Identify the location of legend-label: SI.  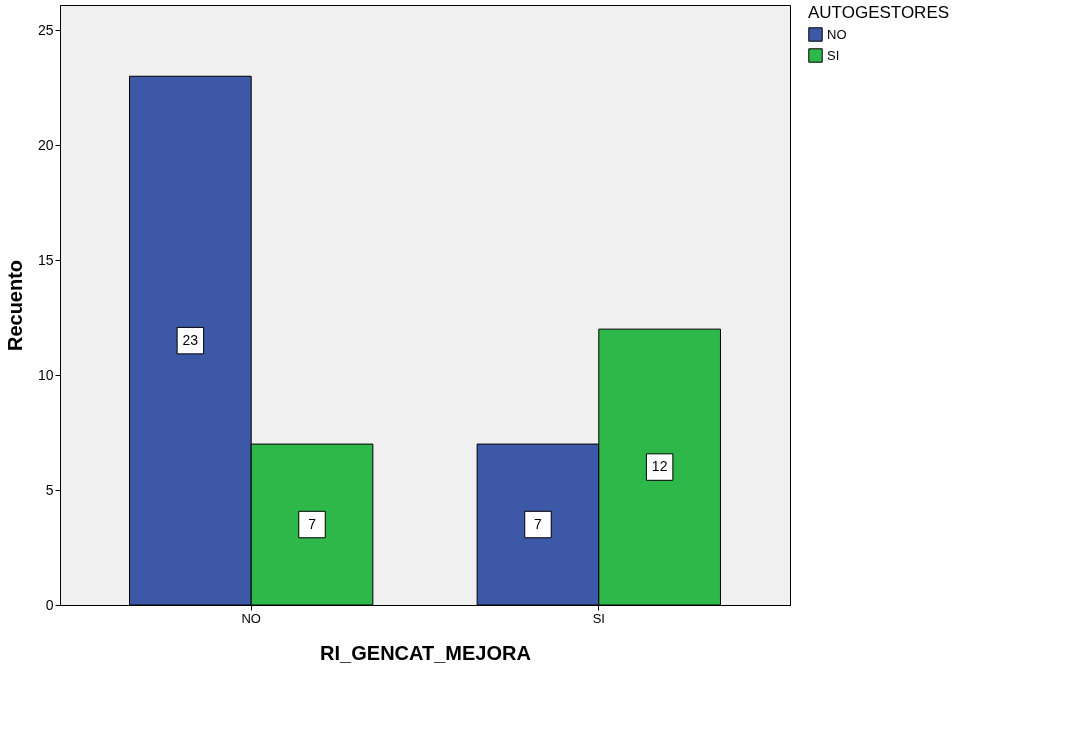
(833, 55).